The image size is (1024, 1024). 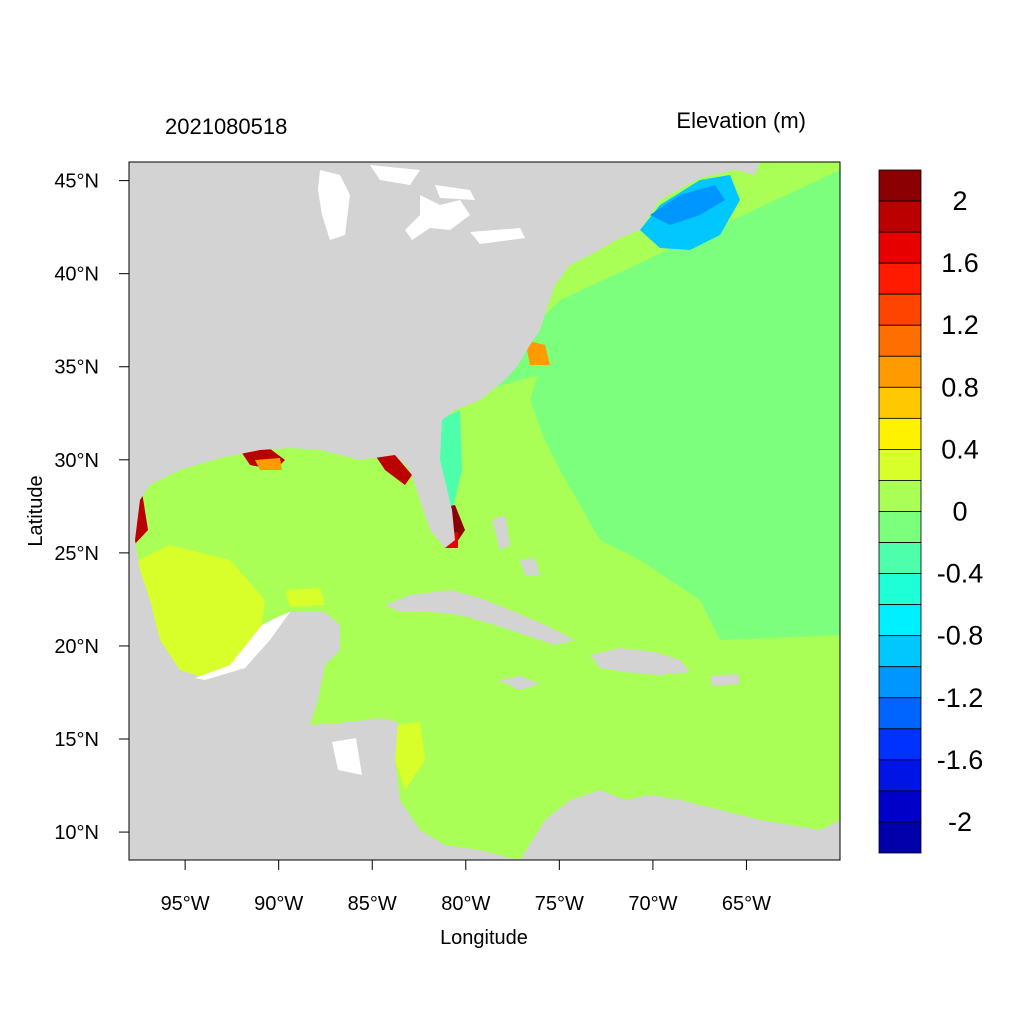 I want to click on variable-title: Elevation (m), so click(x=741, y=120).